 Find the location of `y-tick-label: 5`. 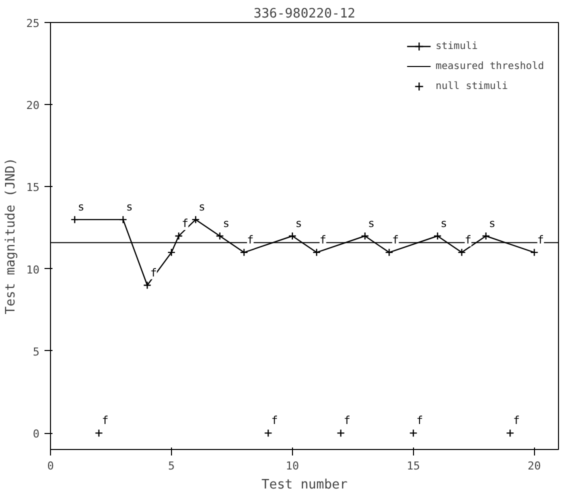

y-tick-label: 5 is located at coordinates (36, 351).